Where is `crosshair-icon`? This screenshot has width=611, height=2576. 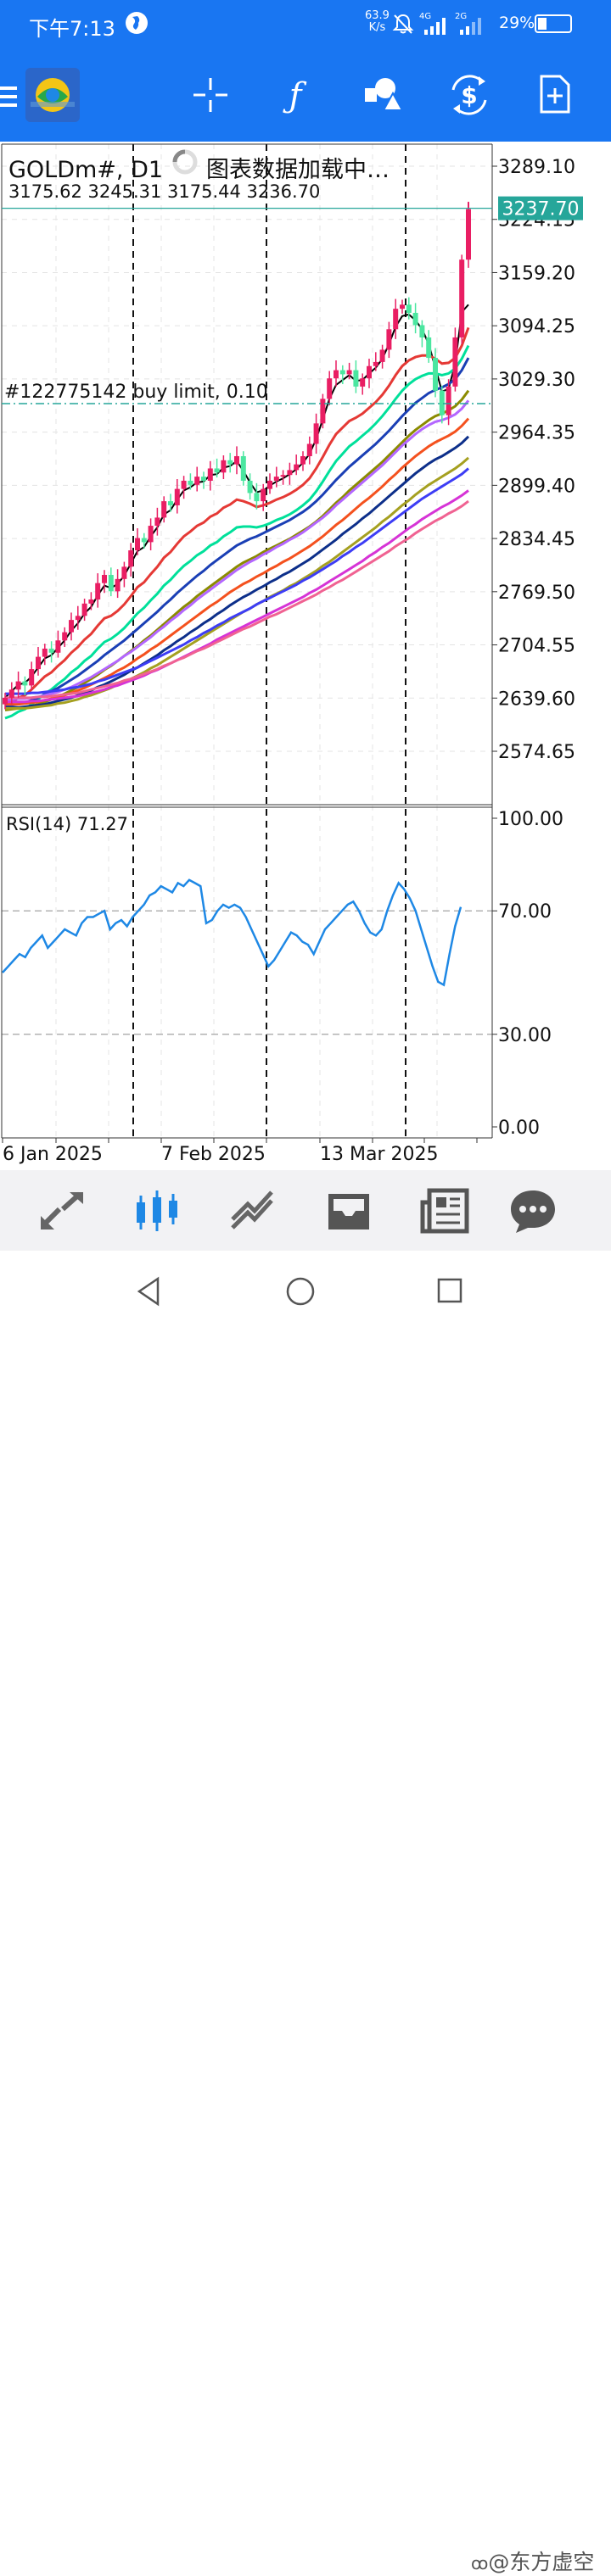
crosshair-icon is located at coordinates (210, 95).